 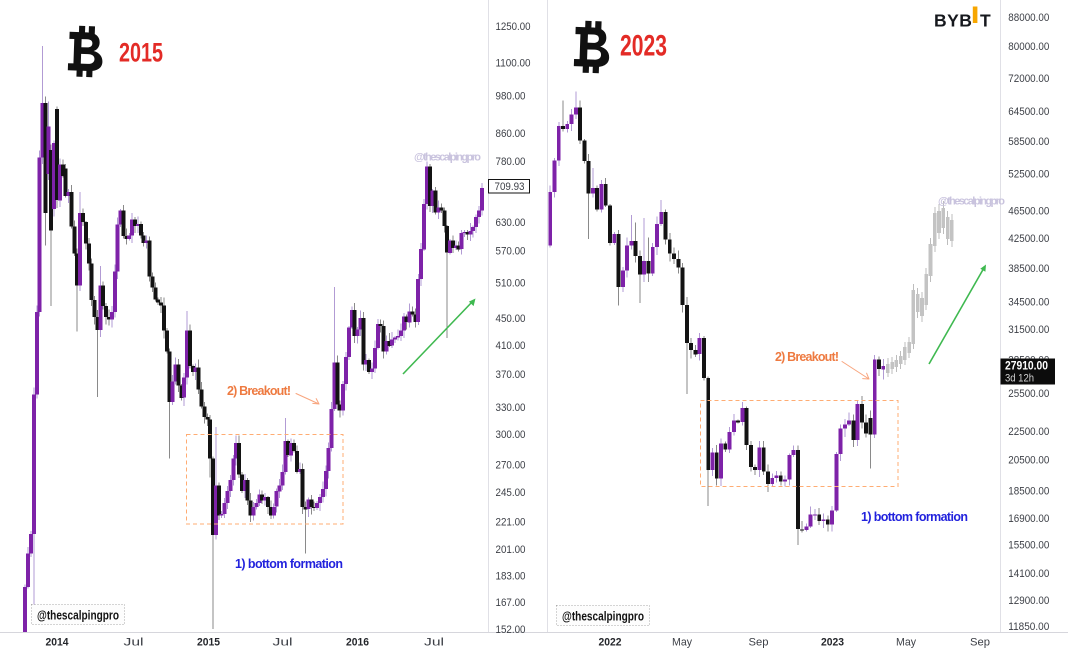 I want to click on svg-text: 152.00, so click(x=511, y=630).